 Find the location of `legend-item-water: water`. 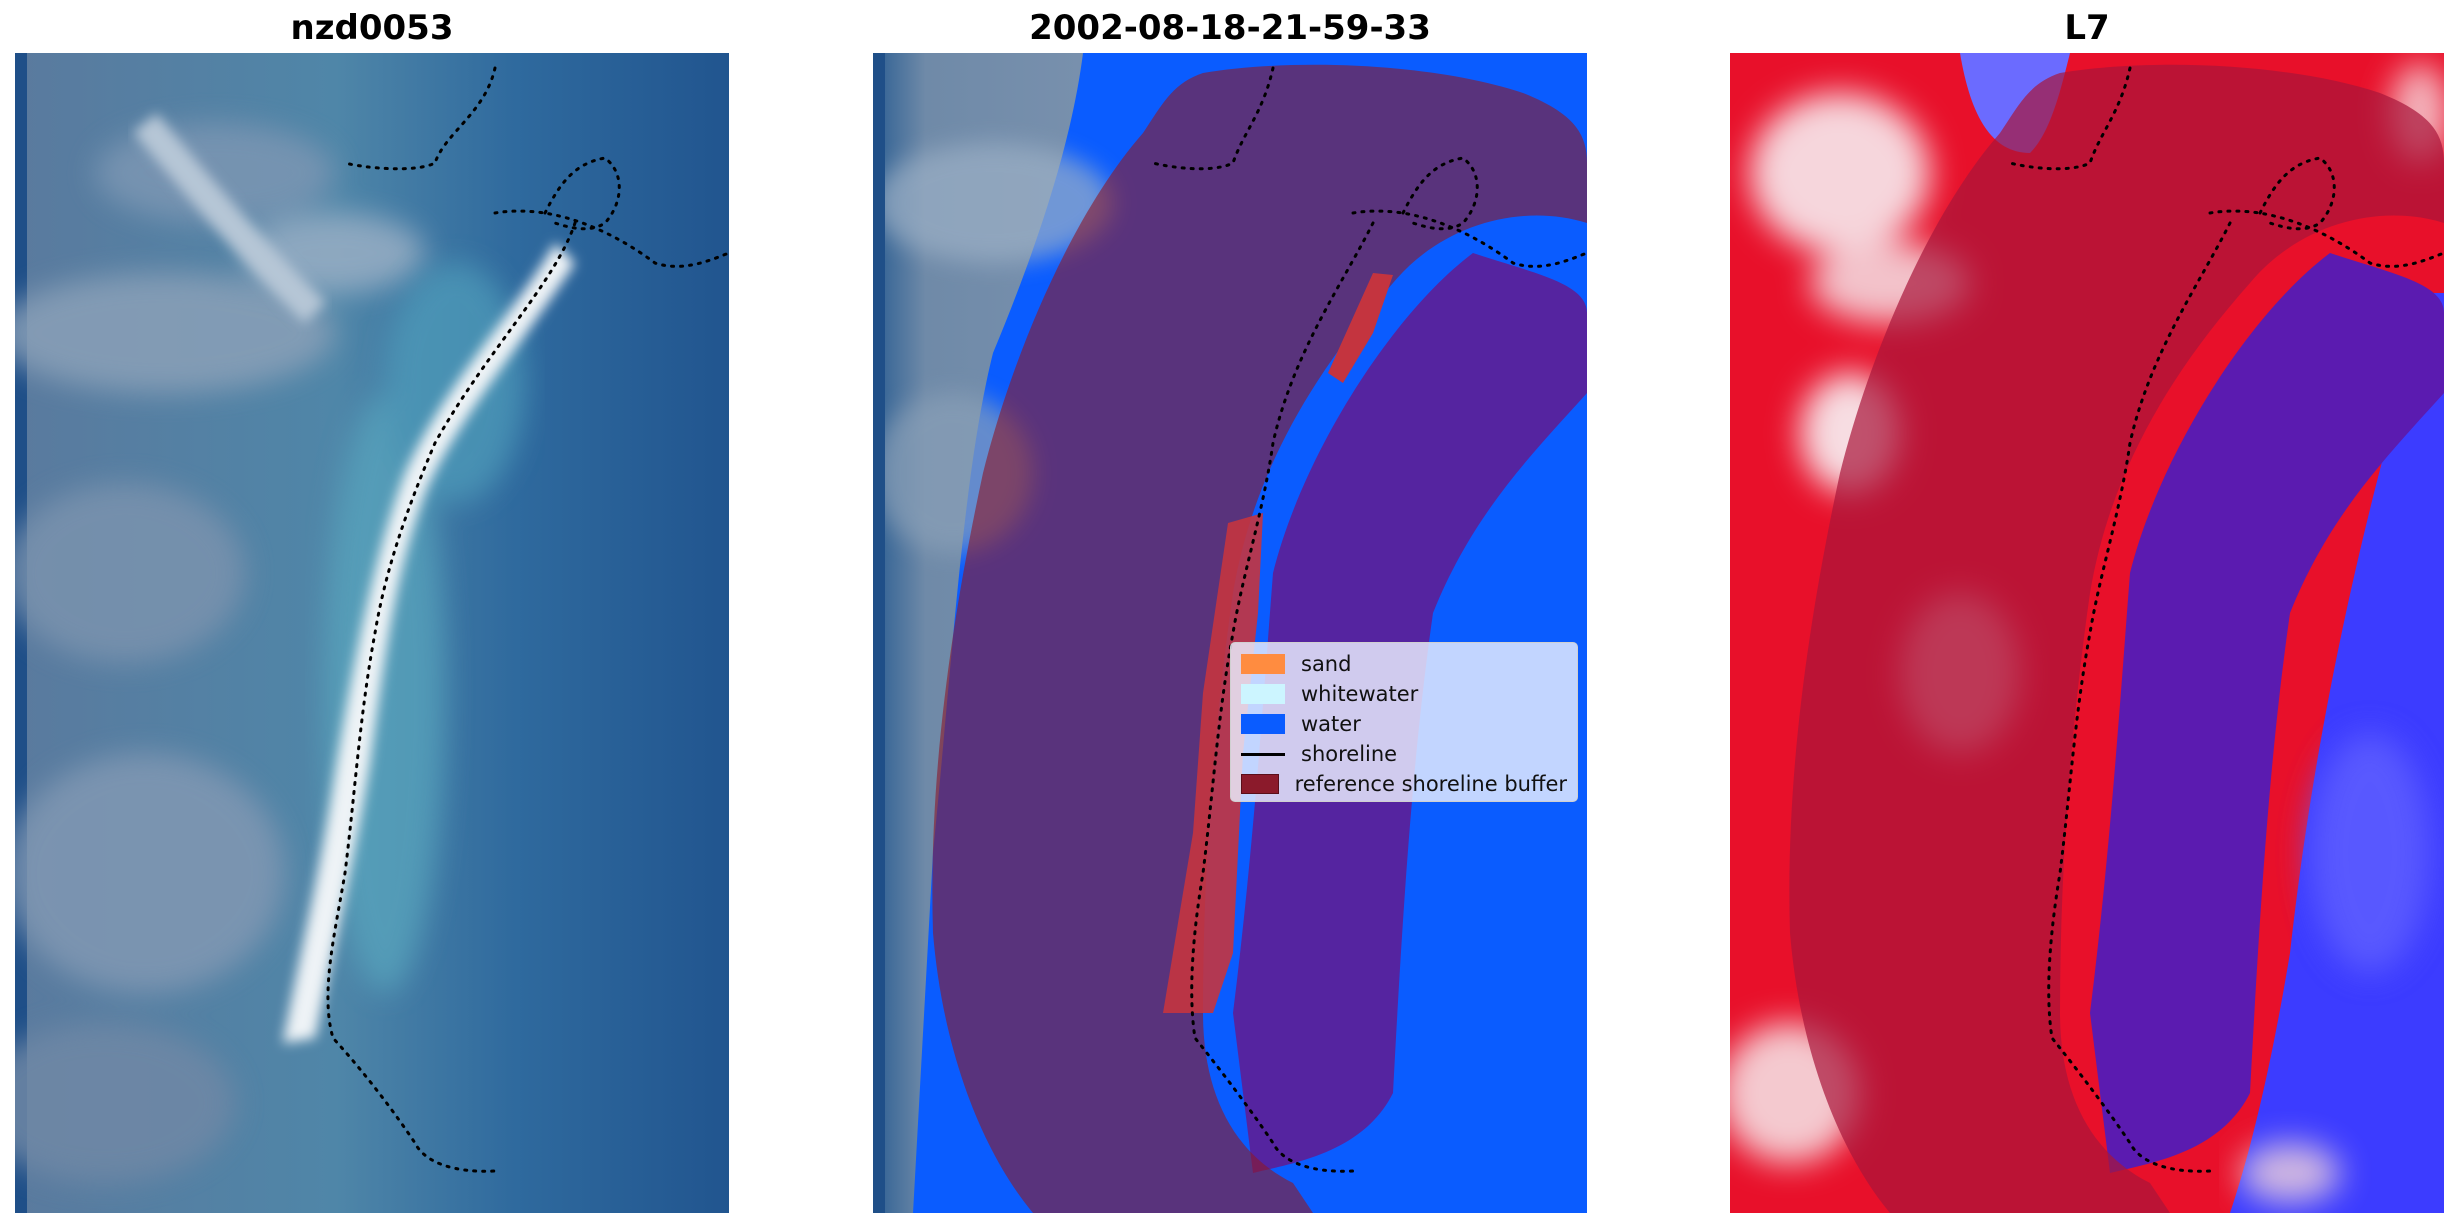

legend-item-water: water is located at coordinates (1404, 724).